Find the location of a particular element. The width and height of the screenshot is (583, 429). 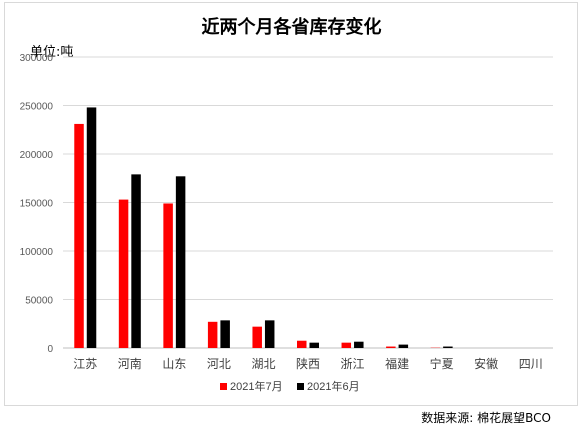

category-label: 四川 is located at coordinates (531, 364).